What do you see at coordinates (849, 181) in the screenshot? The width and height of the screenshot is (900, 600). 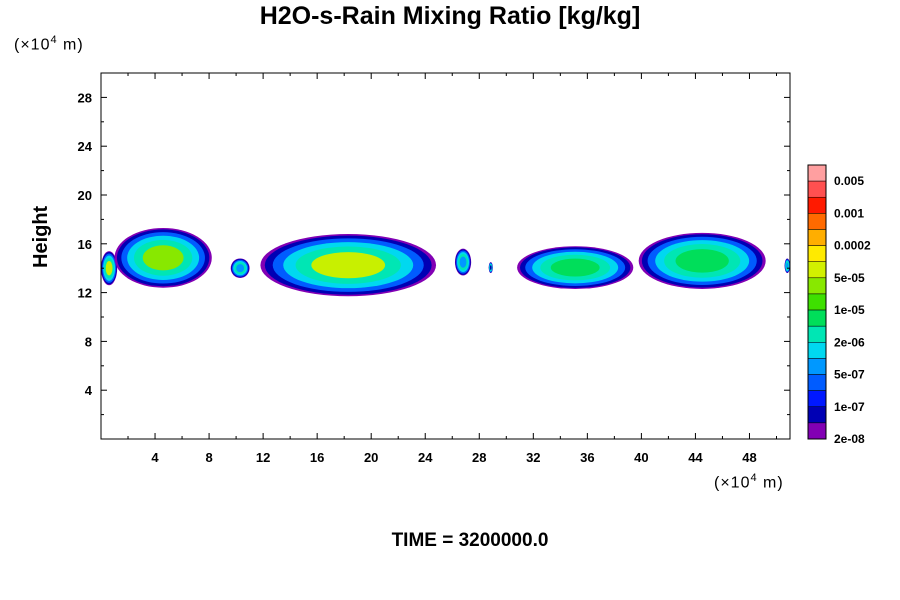 I see `colorbar-label: 0.005` at bounding box center [849, 181].